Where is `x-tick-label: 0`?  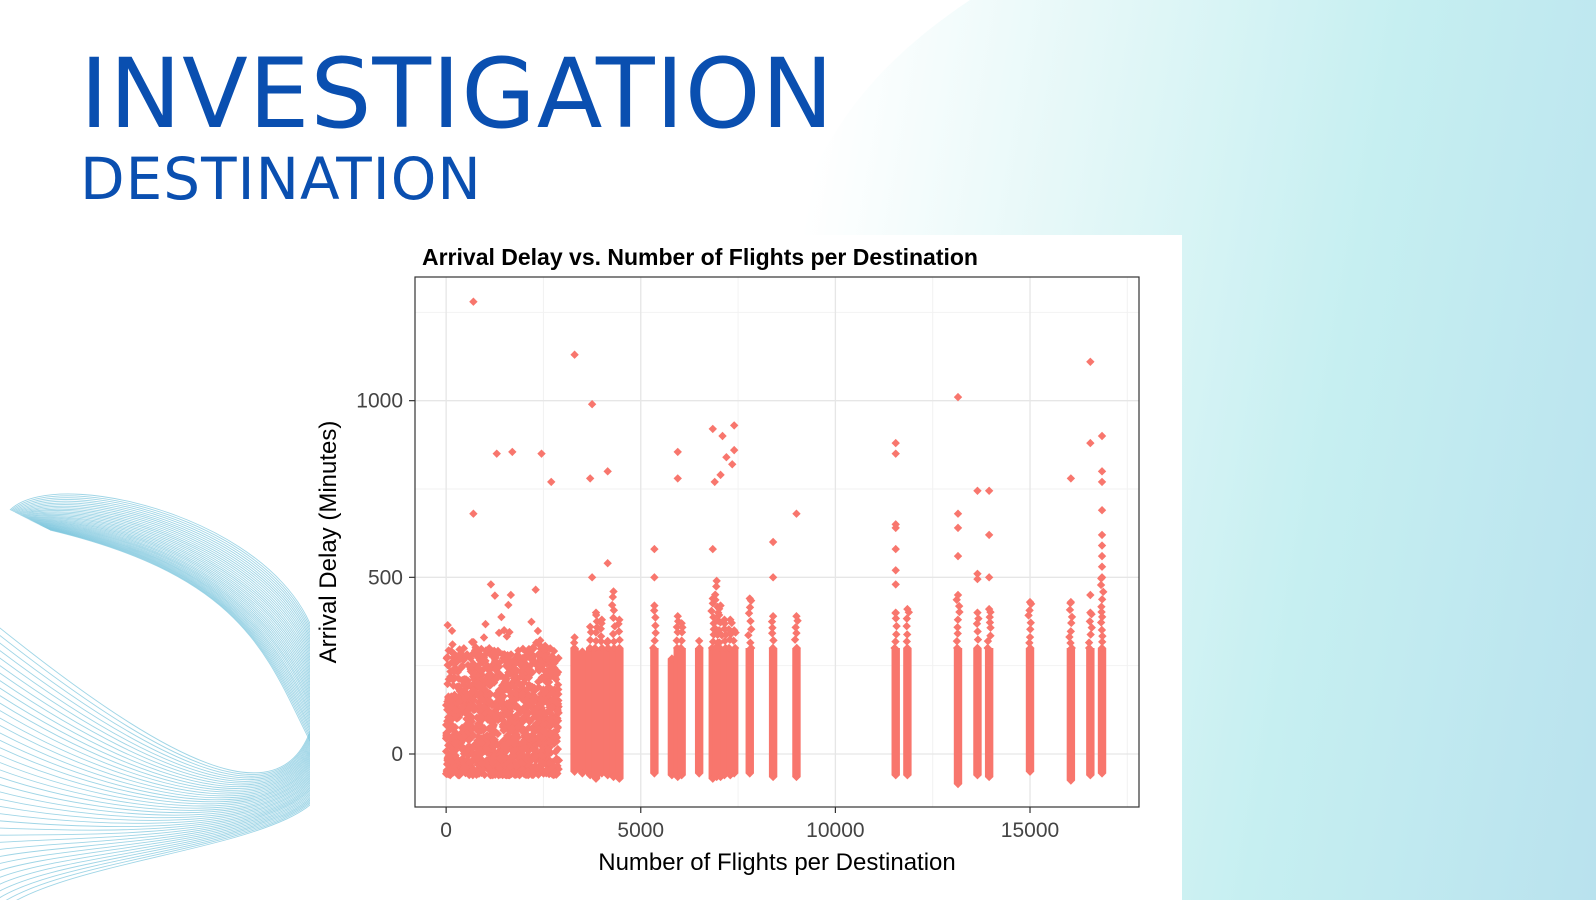 x-tick-label: 0 is located at coordinates (446, 830).